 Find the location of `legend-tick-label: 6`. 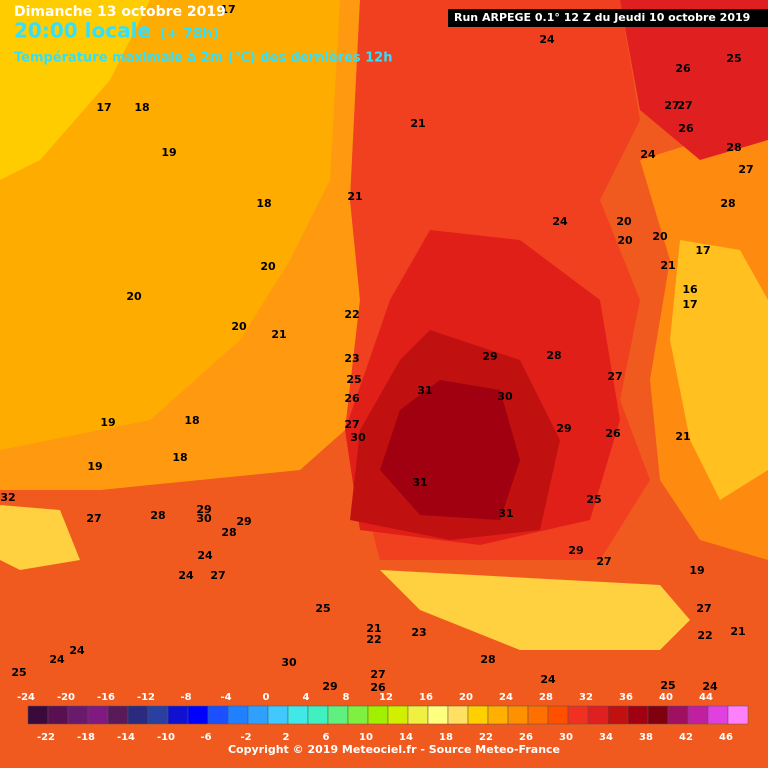

legend-tick-label: 6 is located at coordinates (326, 737).